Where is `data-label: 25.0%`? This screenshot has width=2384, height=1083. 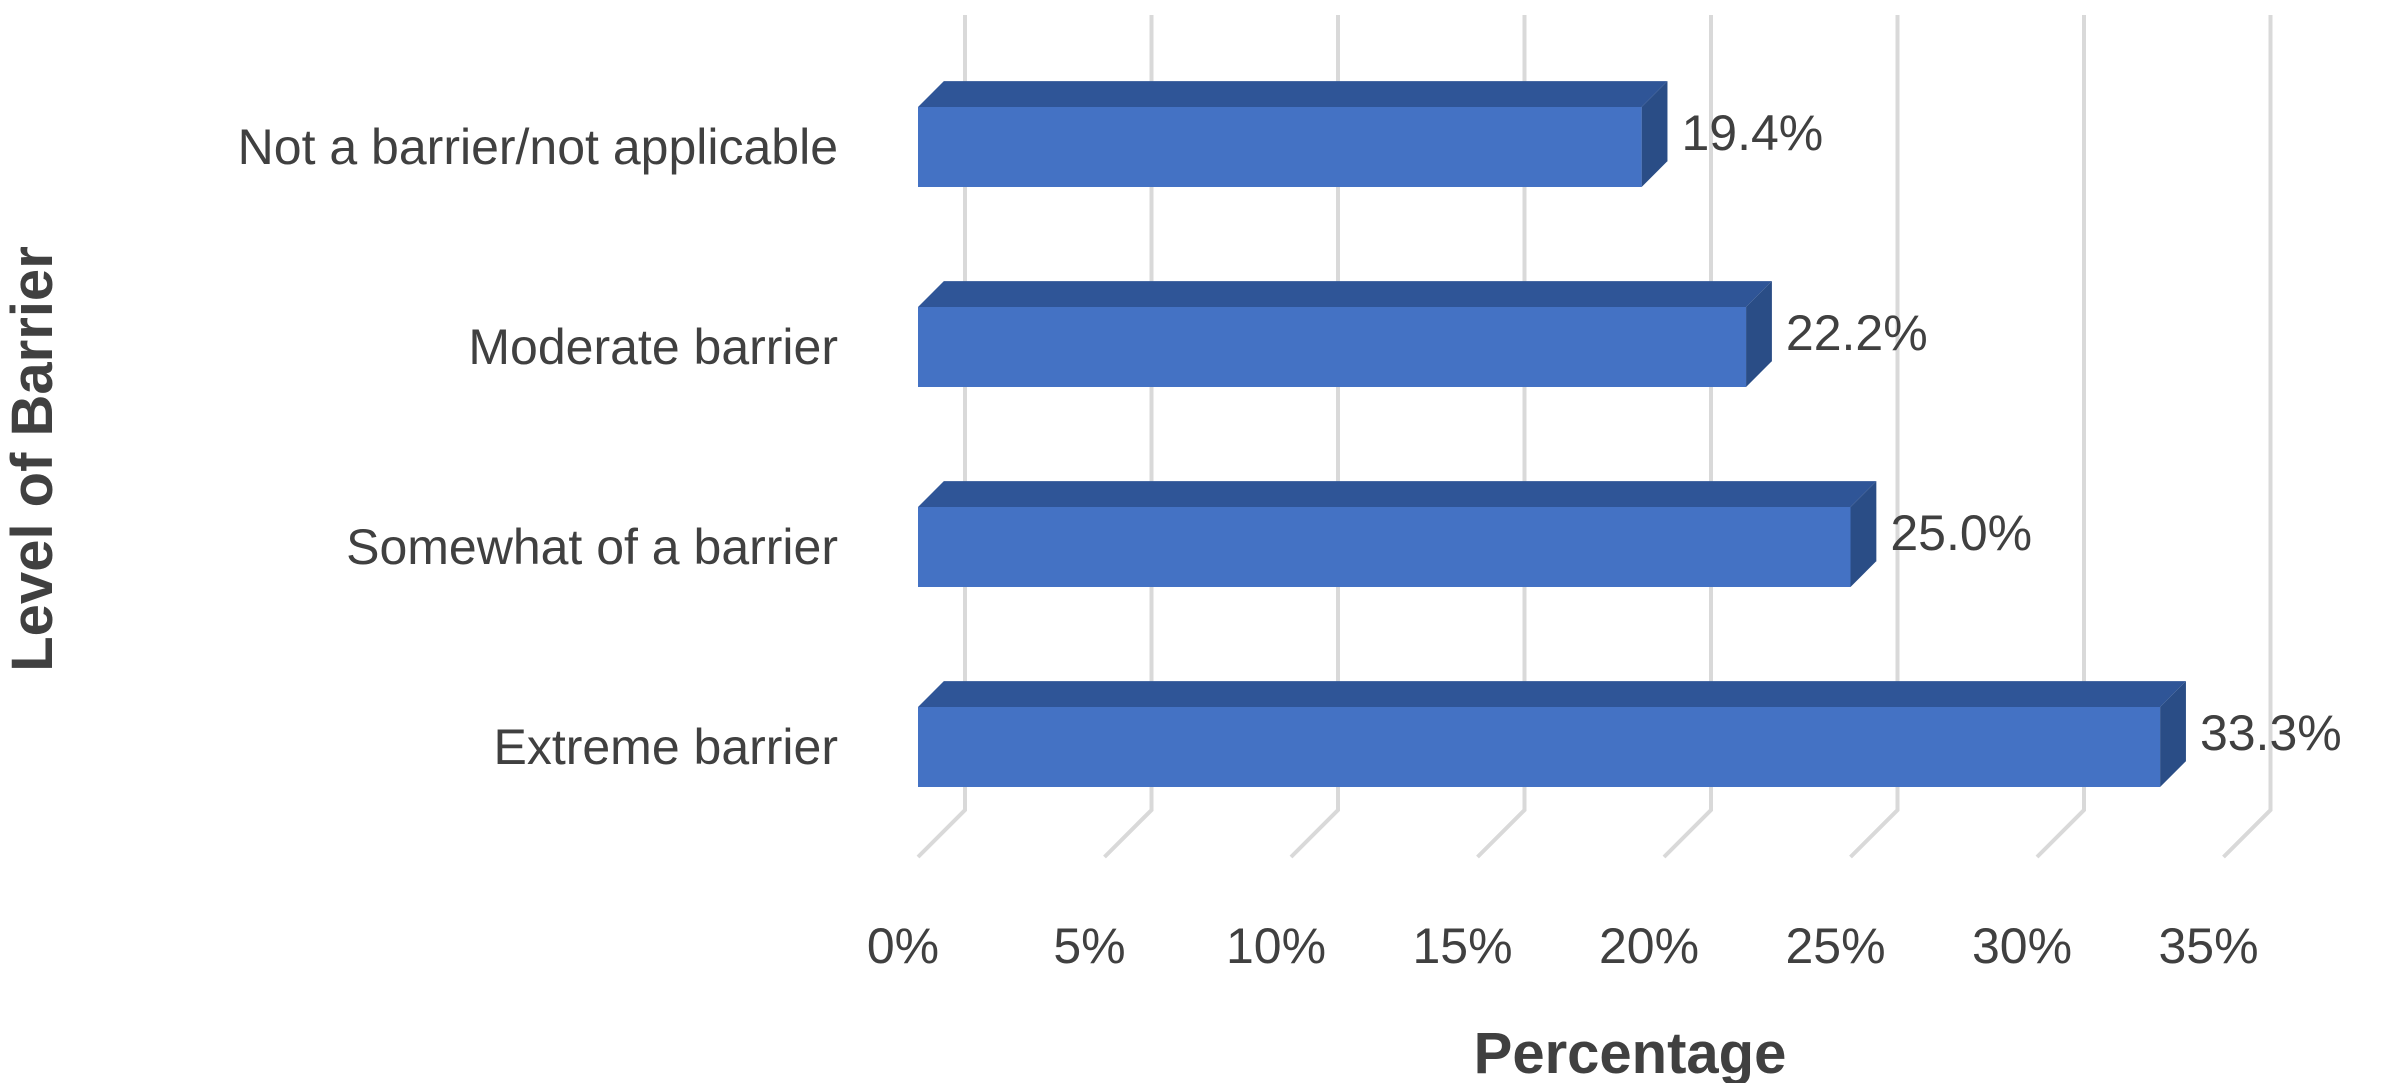 data-label: 25.0% is located at coordinates (1961, 533).